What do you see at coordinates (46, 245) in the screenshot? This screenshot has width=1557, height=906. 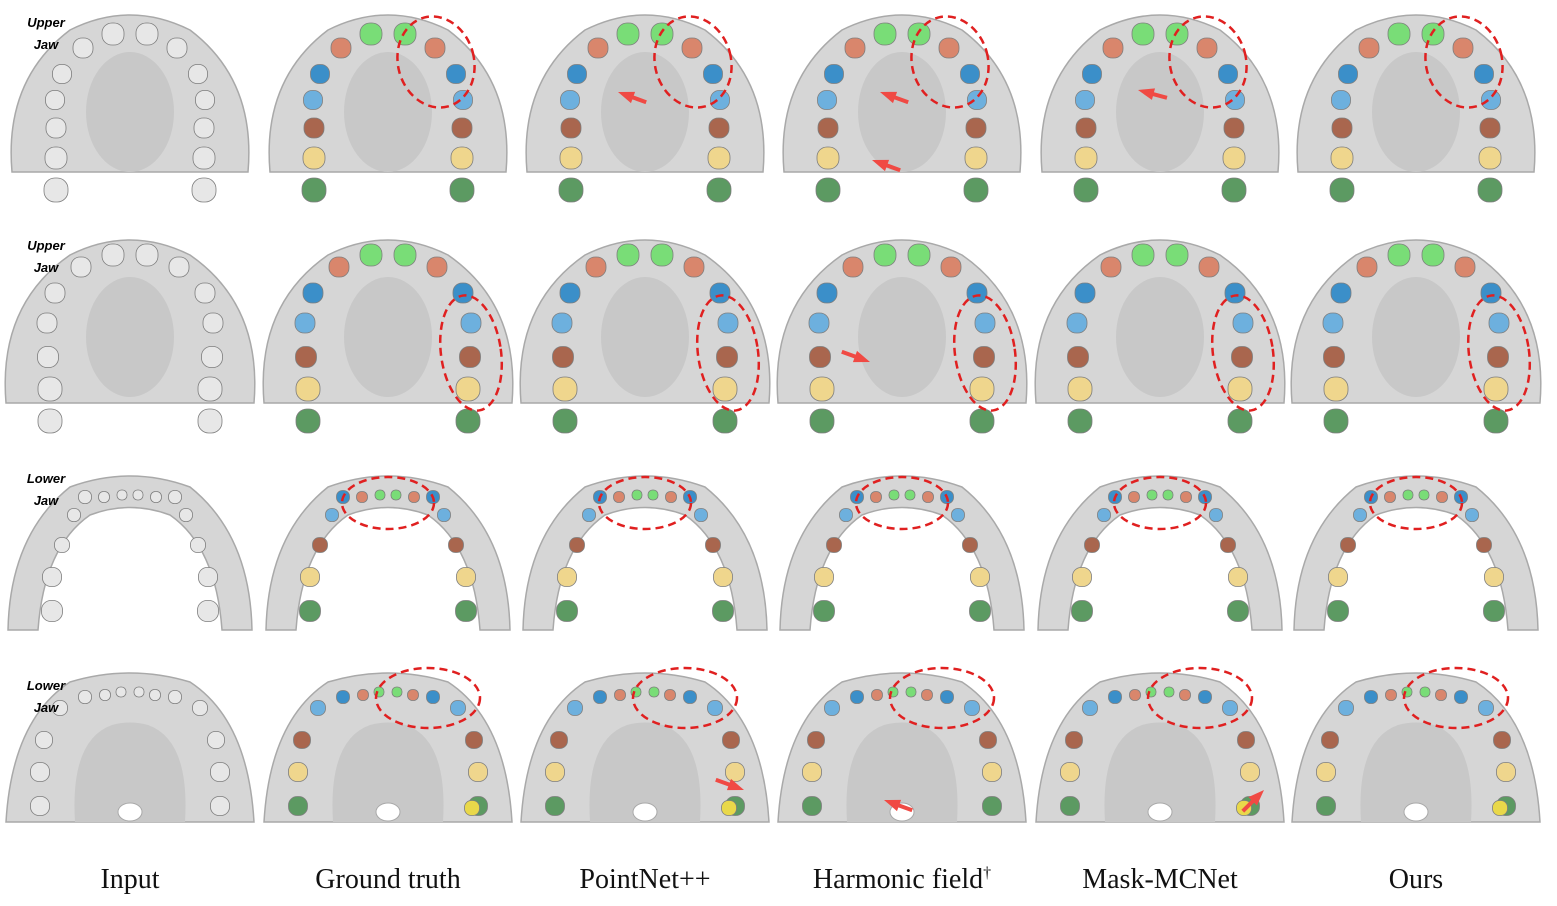 I see `row-label-line1: Upper` at bounding box center [46, 245].